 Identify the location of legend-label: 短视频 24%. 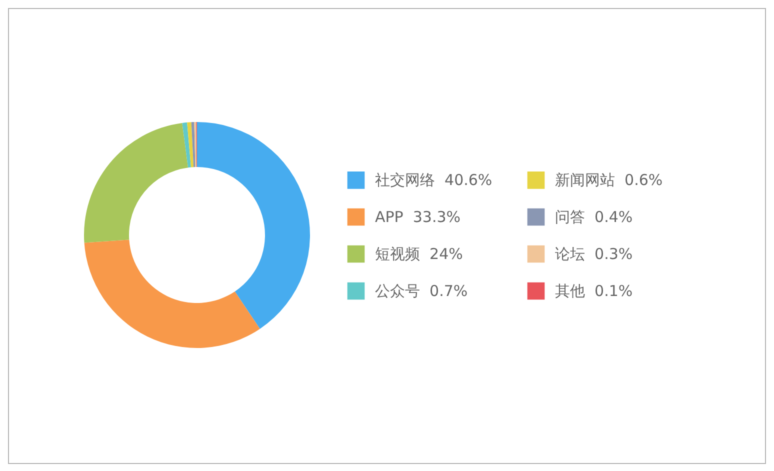
(419, 254).